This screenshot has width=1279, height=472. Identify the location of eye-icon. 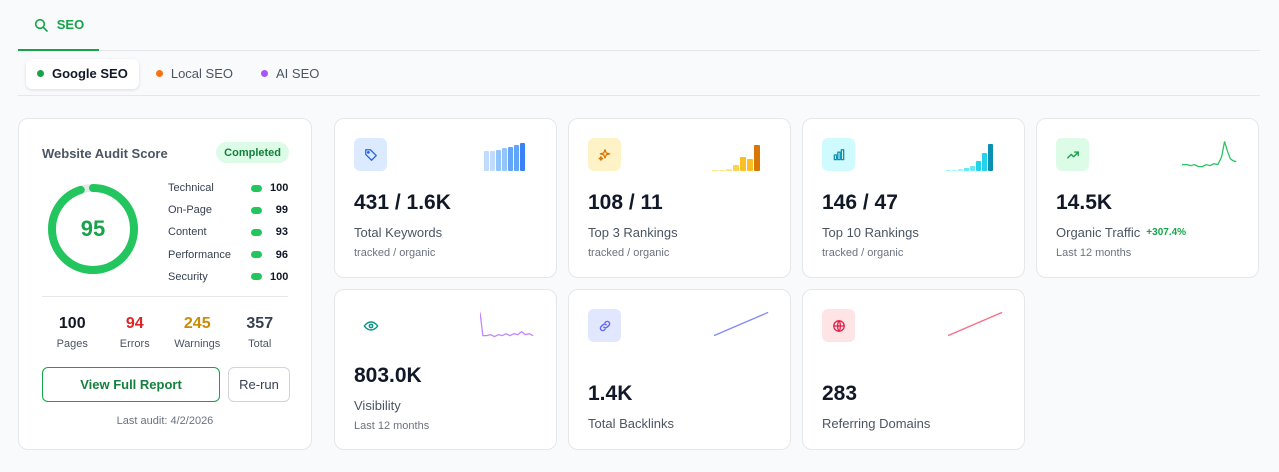
(370, 325).